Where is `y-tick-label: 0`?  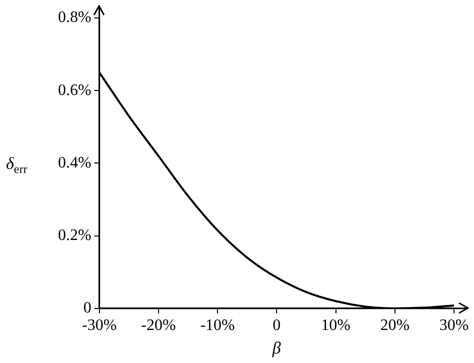
y-tick-label: 0 is located at coordinates (87, 308).